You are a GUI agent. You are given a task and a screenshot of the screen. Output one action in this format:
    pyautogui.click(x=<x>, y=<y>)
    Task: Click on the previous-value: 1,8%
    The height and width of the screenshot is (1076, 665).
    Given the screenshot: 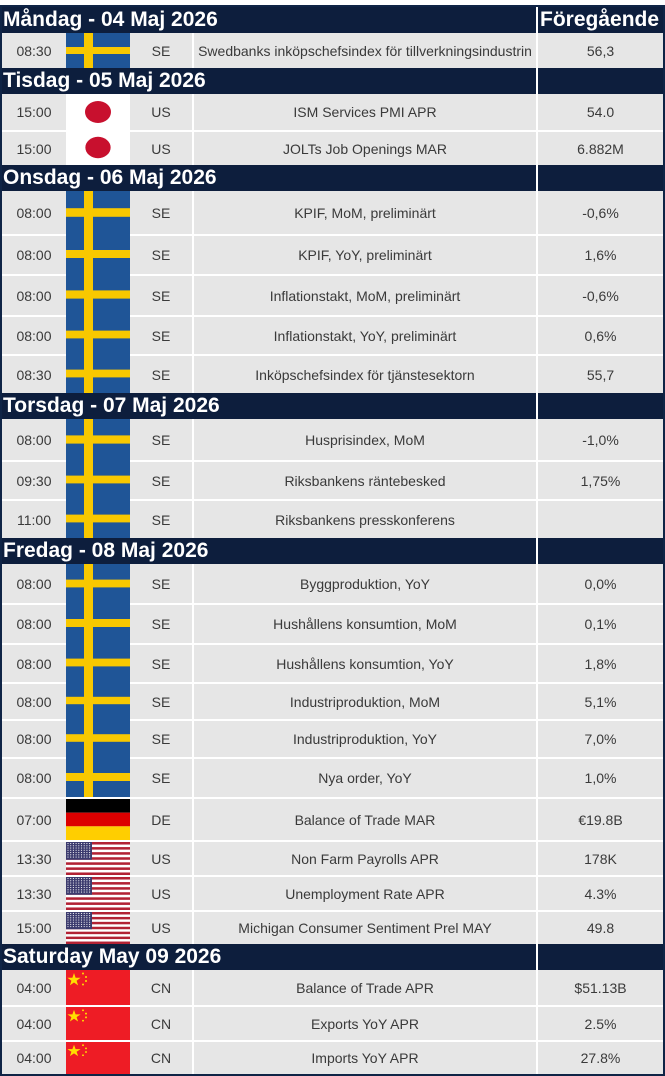 What is the action you would take?
    pyautogui.click(x=600, y=663)
    